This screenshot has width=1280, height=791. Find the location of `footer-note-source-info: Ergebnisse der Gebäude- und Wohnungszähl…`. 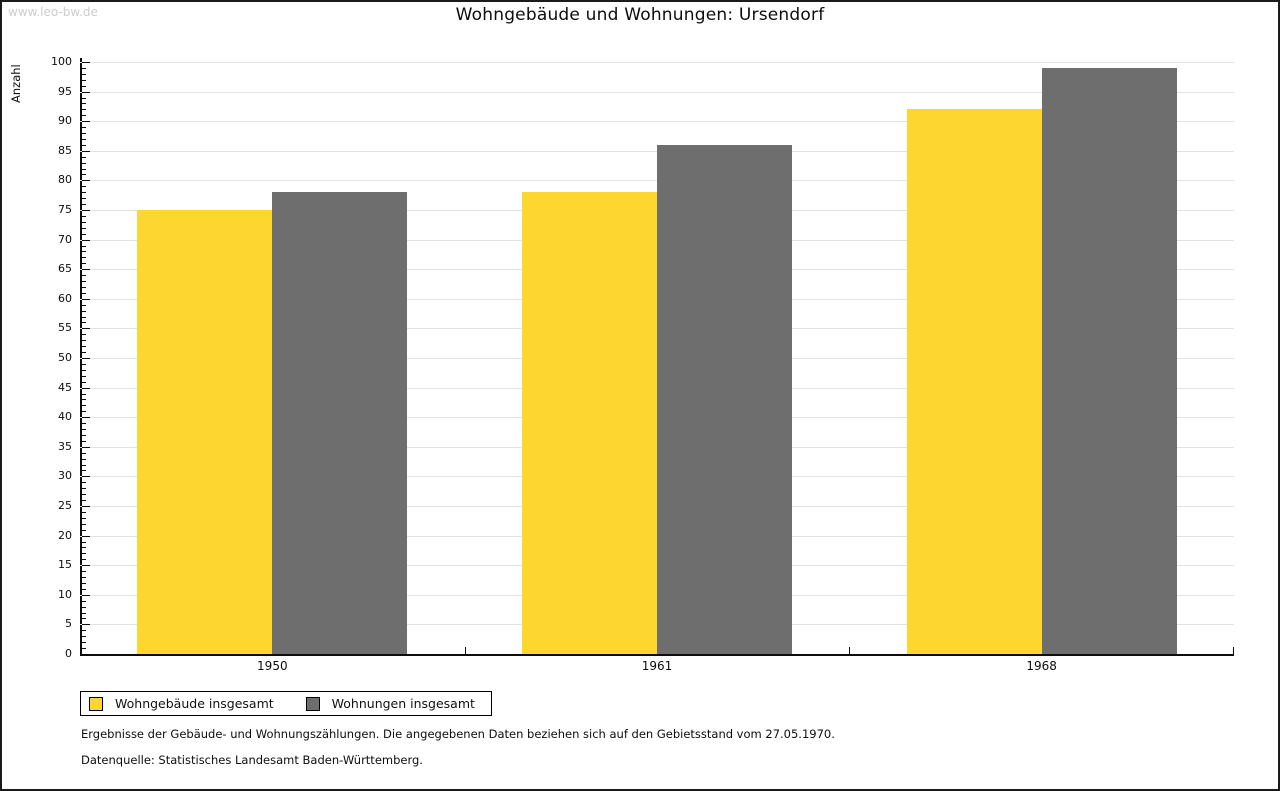

footer-note-source-info: Ergebnisse der Gebäude- und Wohnungszähl… is located at coordinates (458, 734).